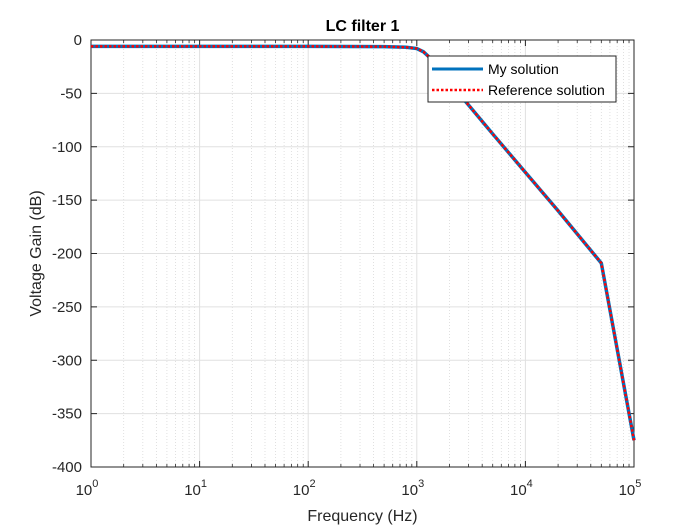 The image size is (700, 525). I want to click on x-tick-exponent: 5, so click(638, 484).